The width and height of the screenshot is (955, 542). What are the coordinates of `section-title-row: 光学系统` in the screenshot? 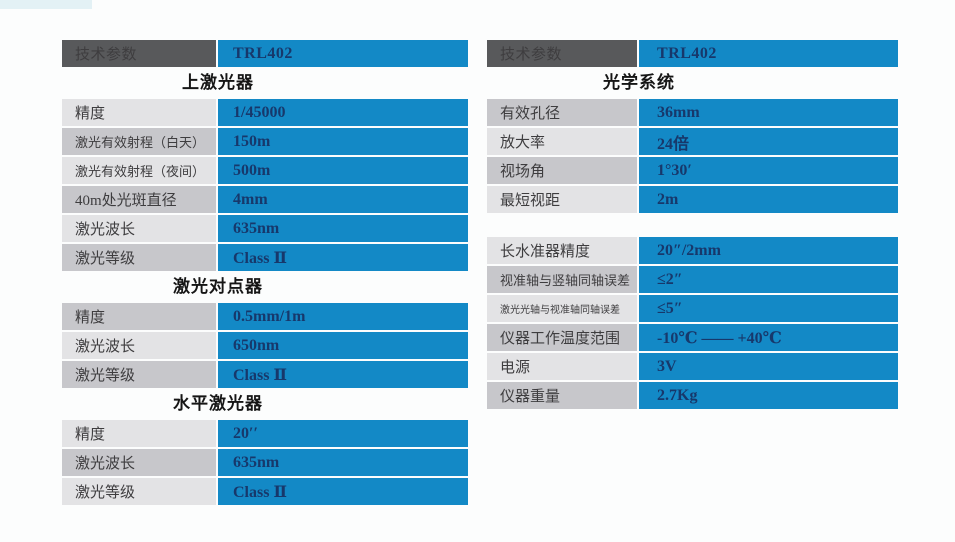 It's located at (692, 83).